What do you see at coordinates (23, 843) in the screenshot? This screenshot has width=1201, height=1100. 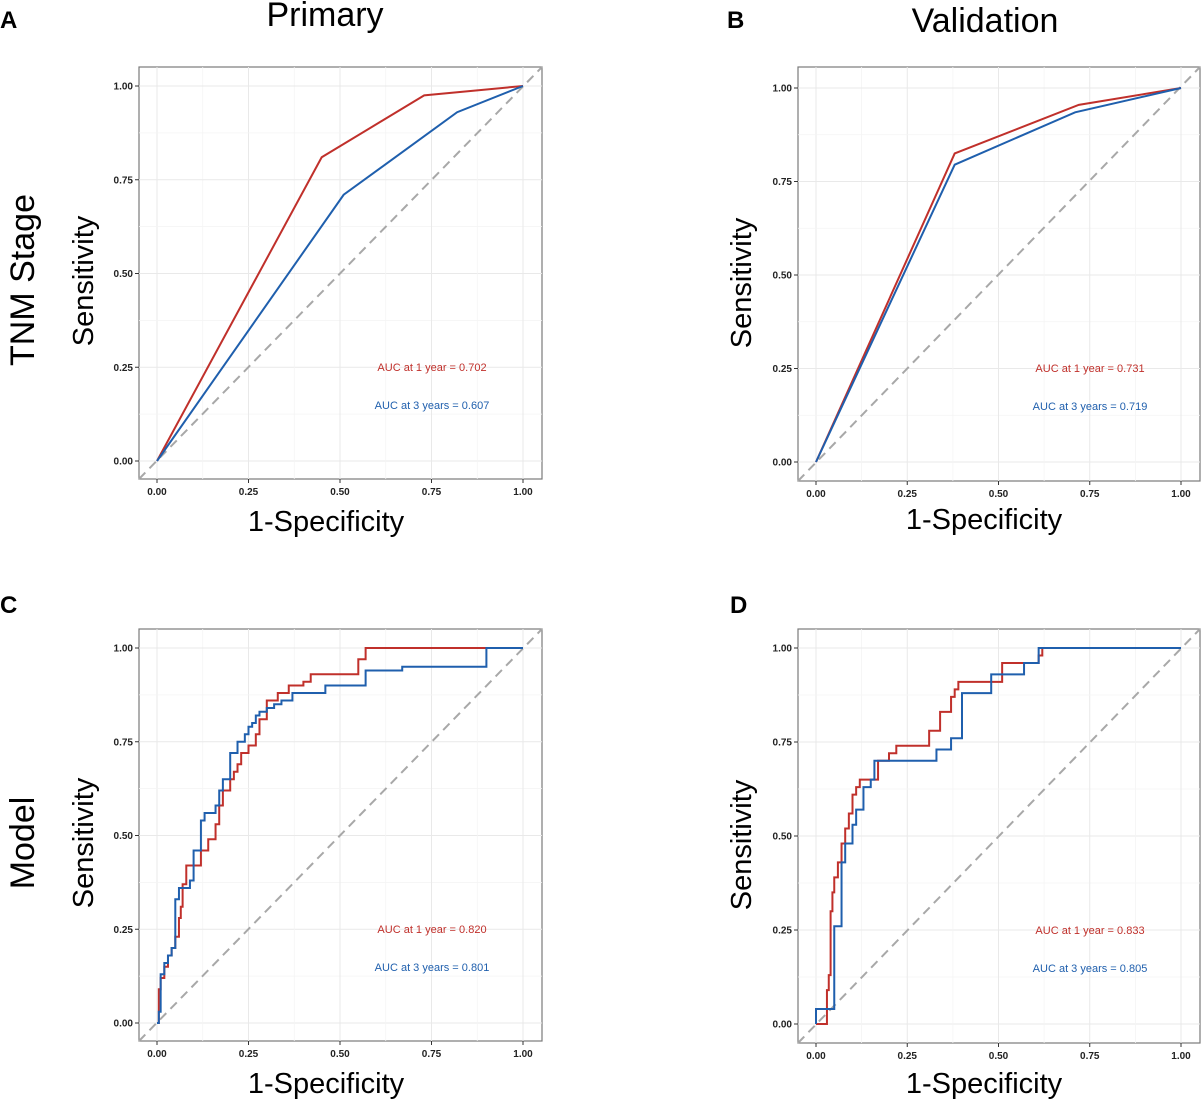 I see `row-label-model: Model` at bounding box center [23, 843].